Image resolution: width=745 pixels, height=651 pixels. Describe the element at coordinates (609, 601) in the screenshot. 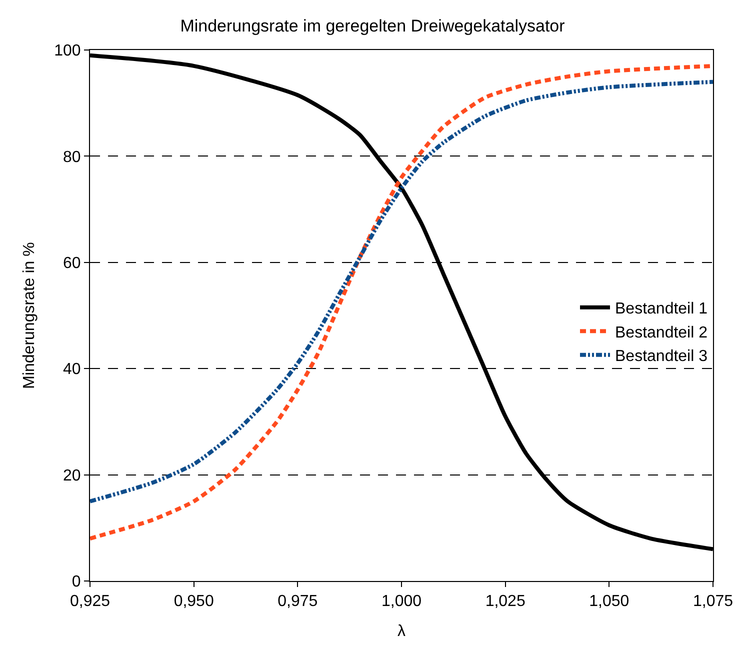

I see `x-tick-label: 1,050` at that location.